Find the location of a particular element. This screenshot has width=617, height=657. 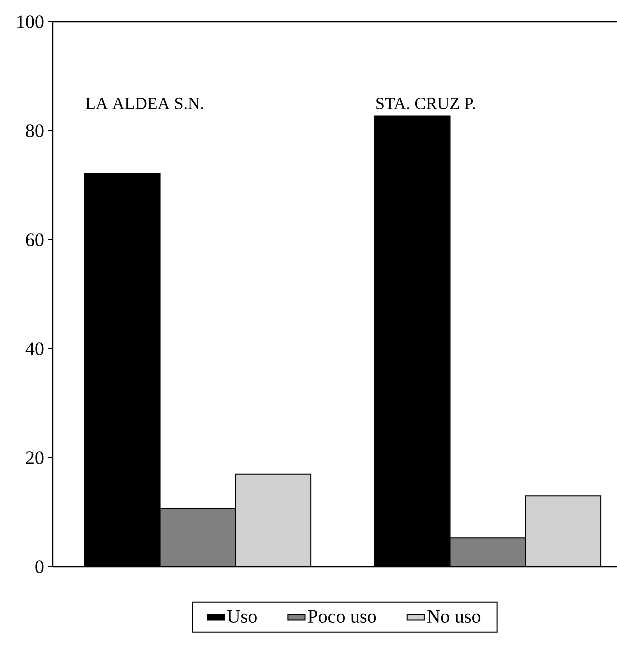

legend-label: No uso is located at coordinates (454, 617).